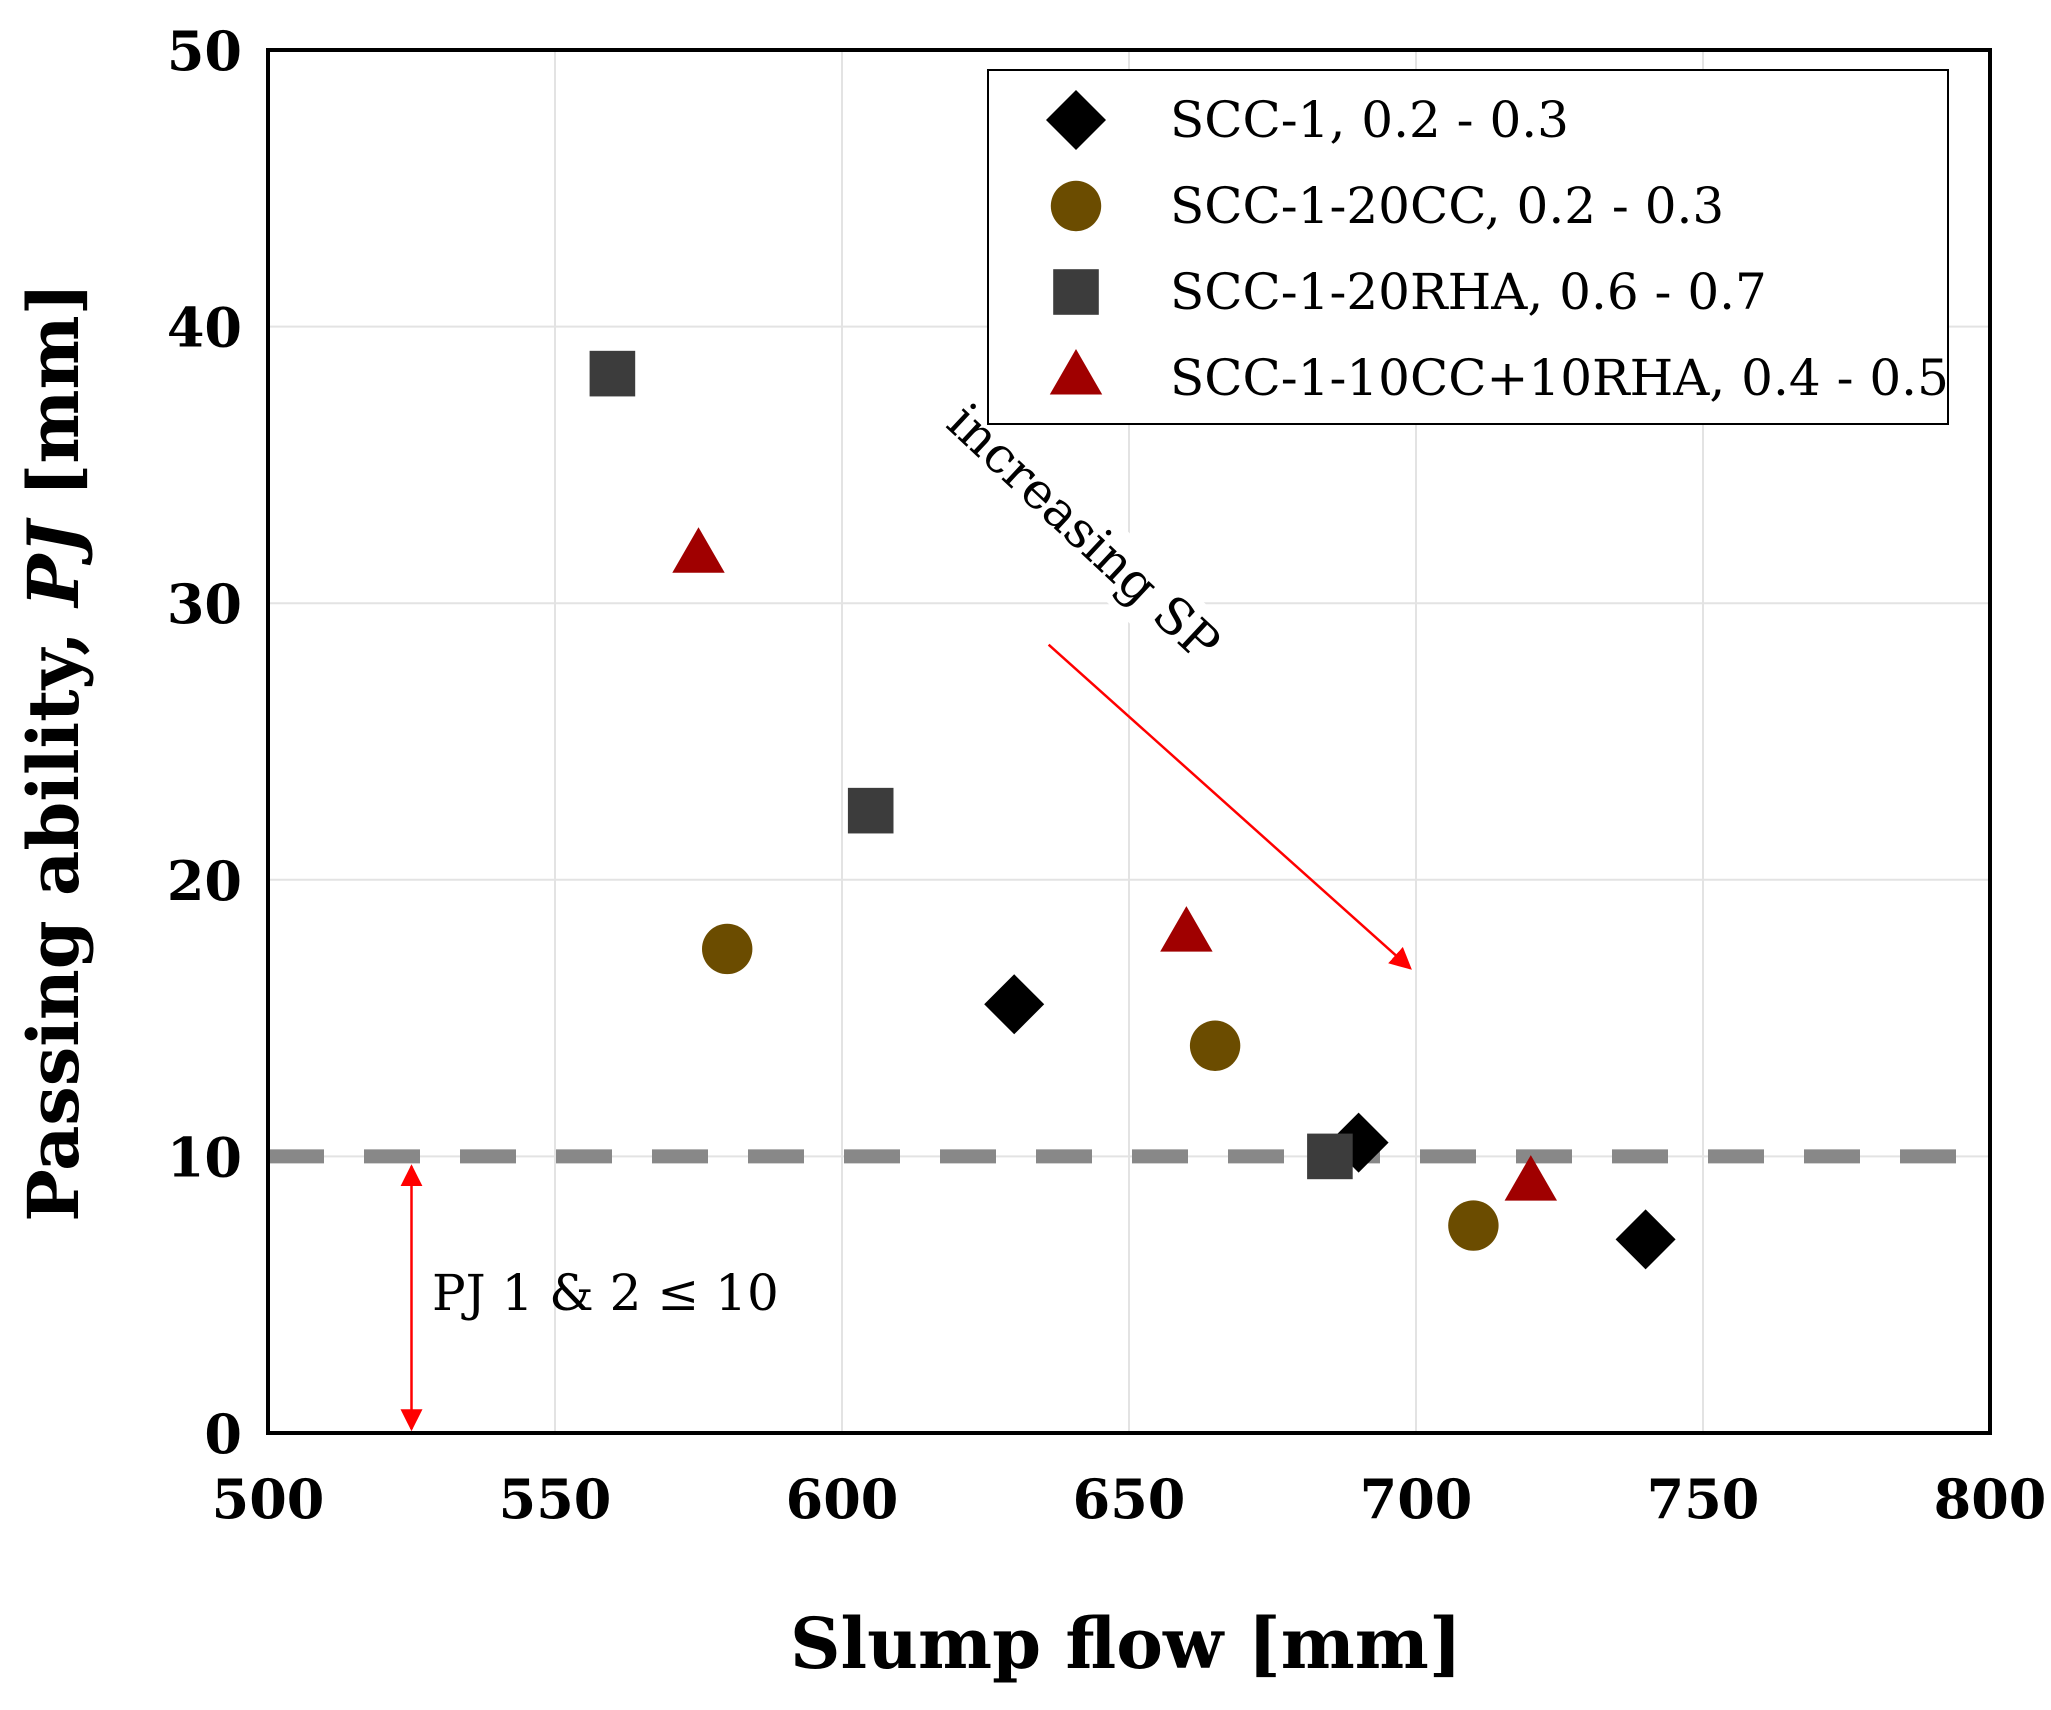 This screenshot has width=2051, height=1710. Describe the element at coordinates (204, 328) in the screenshot. I see `y-tick-label-40: 40` at that location.